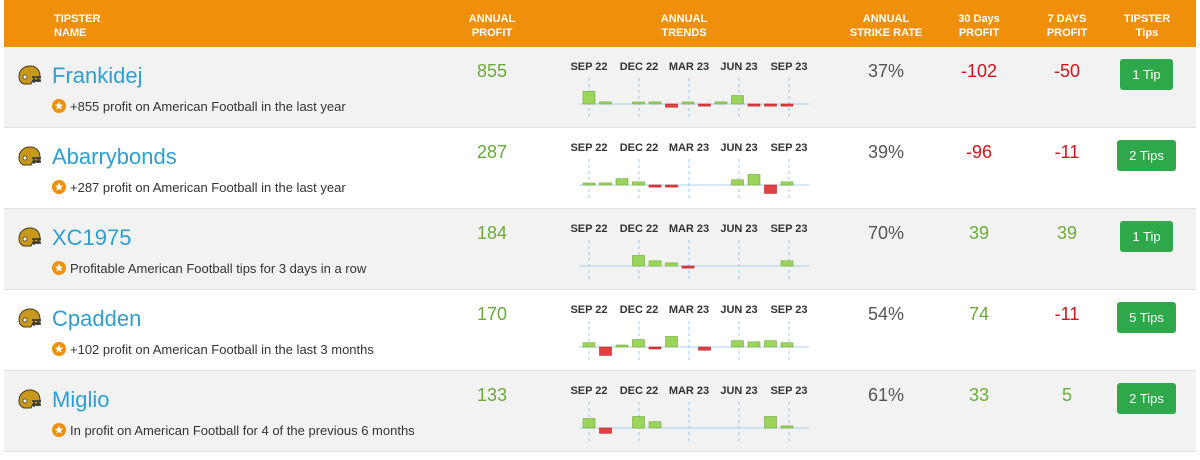  Describe the element at coordinates (97, 318) in the screenshot. I see `tipster-name-link: Cpadden` at that location.